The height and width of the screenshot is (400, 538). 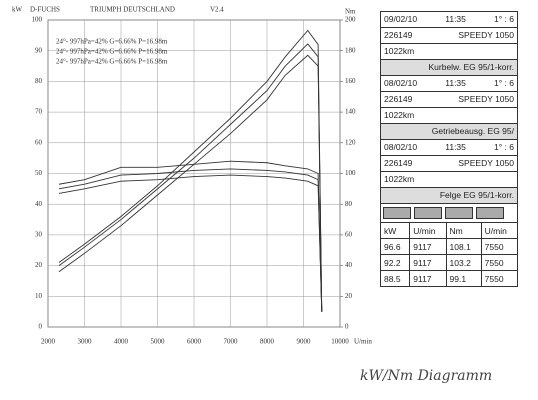 I want to click on y2-tick-label: 0, so click(x=347, y=327).